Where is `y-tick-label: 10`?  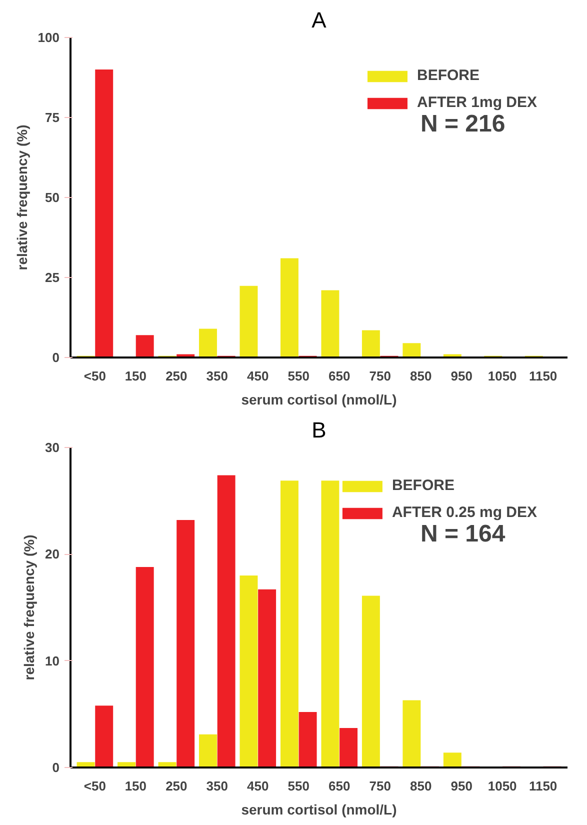 y-tick-label: 10 is located at coordinates (52, 660).